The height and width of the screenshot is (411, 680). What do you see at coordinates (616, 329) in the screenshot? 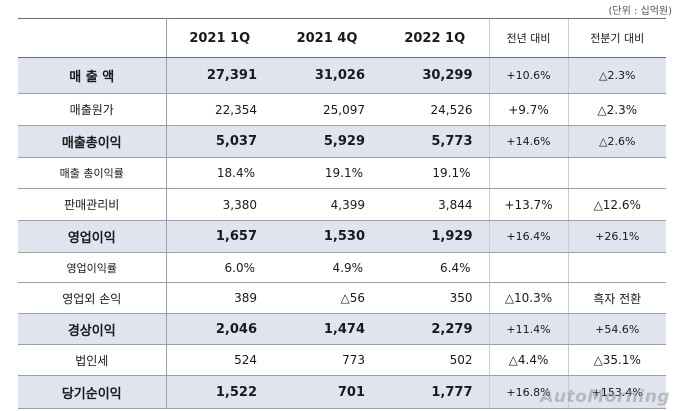
I see `cell-qoq: +54.6%` at bounding box center [616, 329].